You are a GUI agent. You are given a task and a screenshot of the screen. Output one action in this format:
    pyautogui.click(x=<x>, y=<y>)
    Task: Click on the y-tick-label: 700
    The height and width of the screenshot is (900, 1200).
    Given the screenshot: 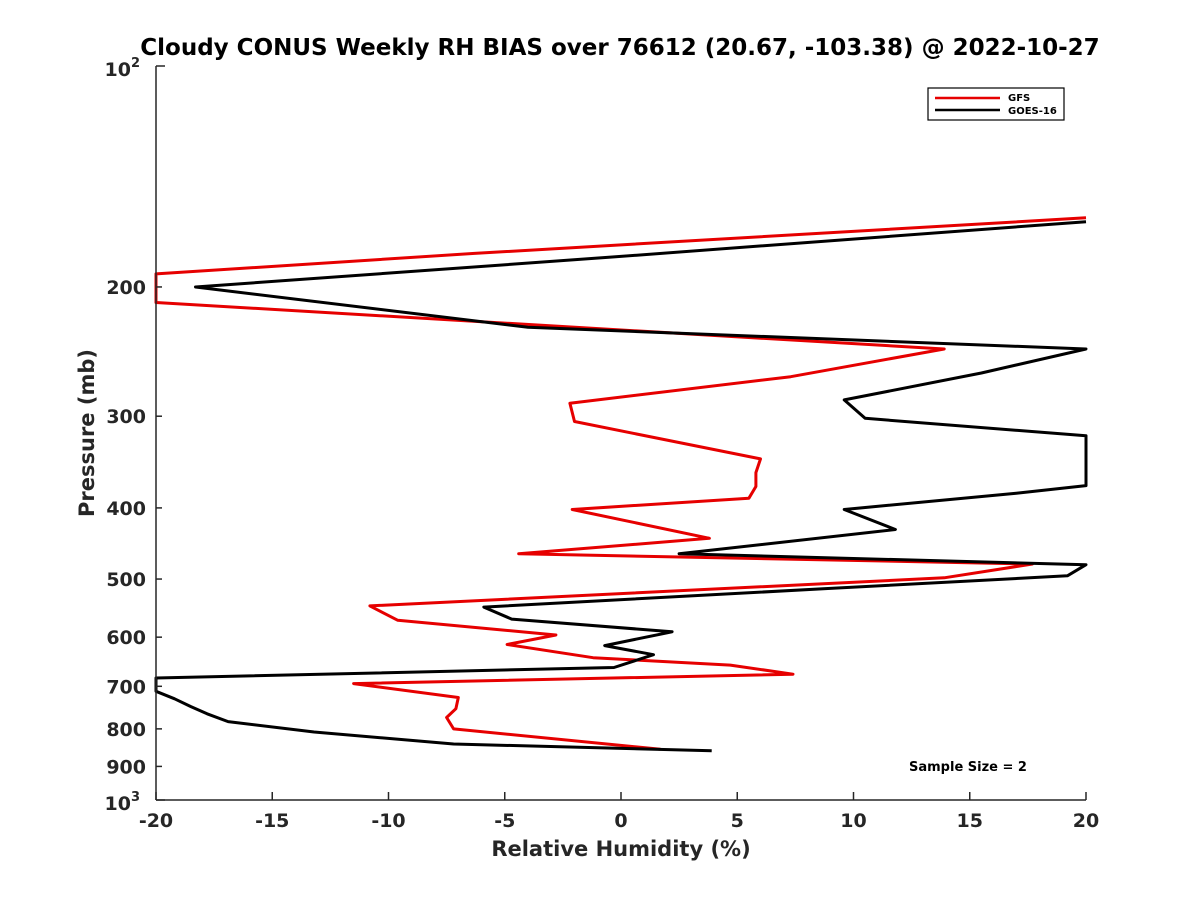 What is the action you would take?
    pyautogui.click(x=126, y=687)
    